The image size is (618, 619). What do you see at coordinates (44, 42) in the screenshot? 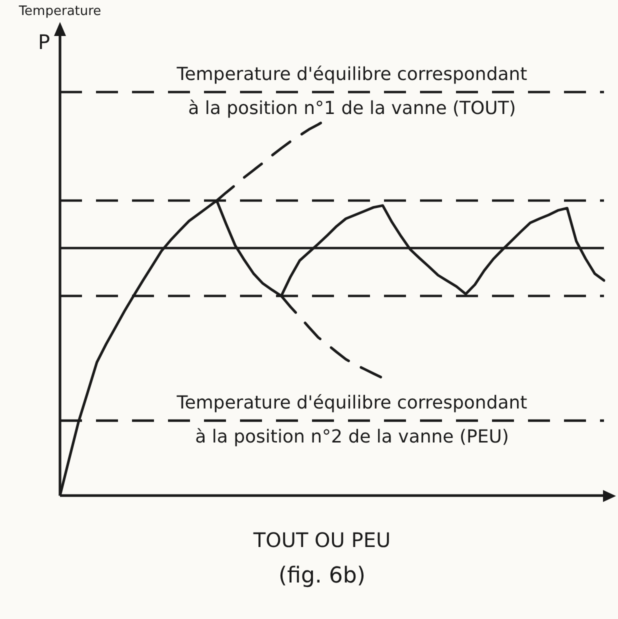
I see `text: P` at bounding box center [44, 42].